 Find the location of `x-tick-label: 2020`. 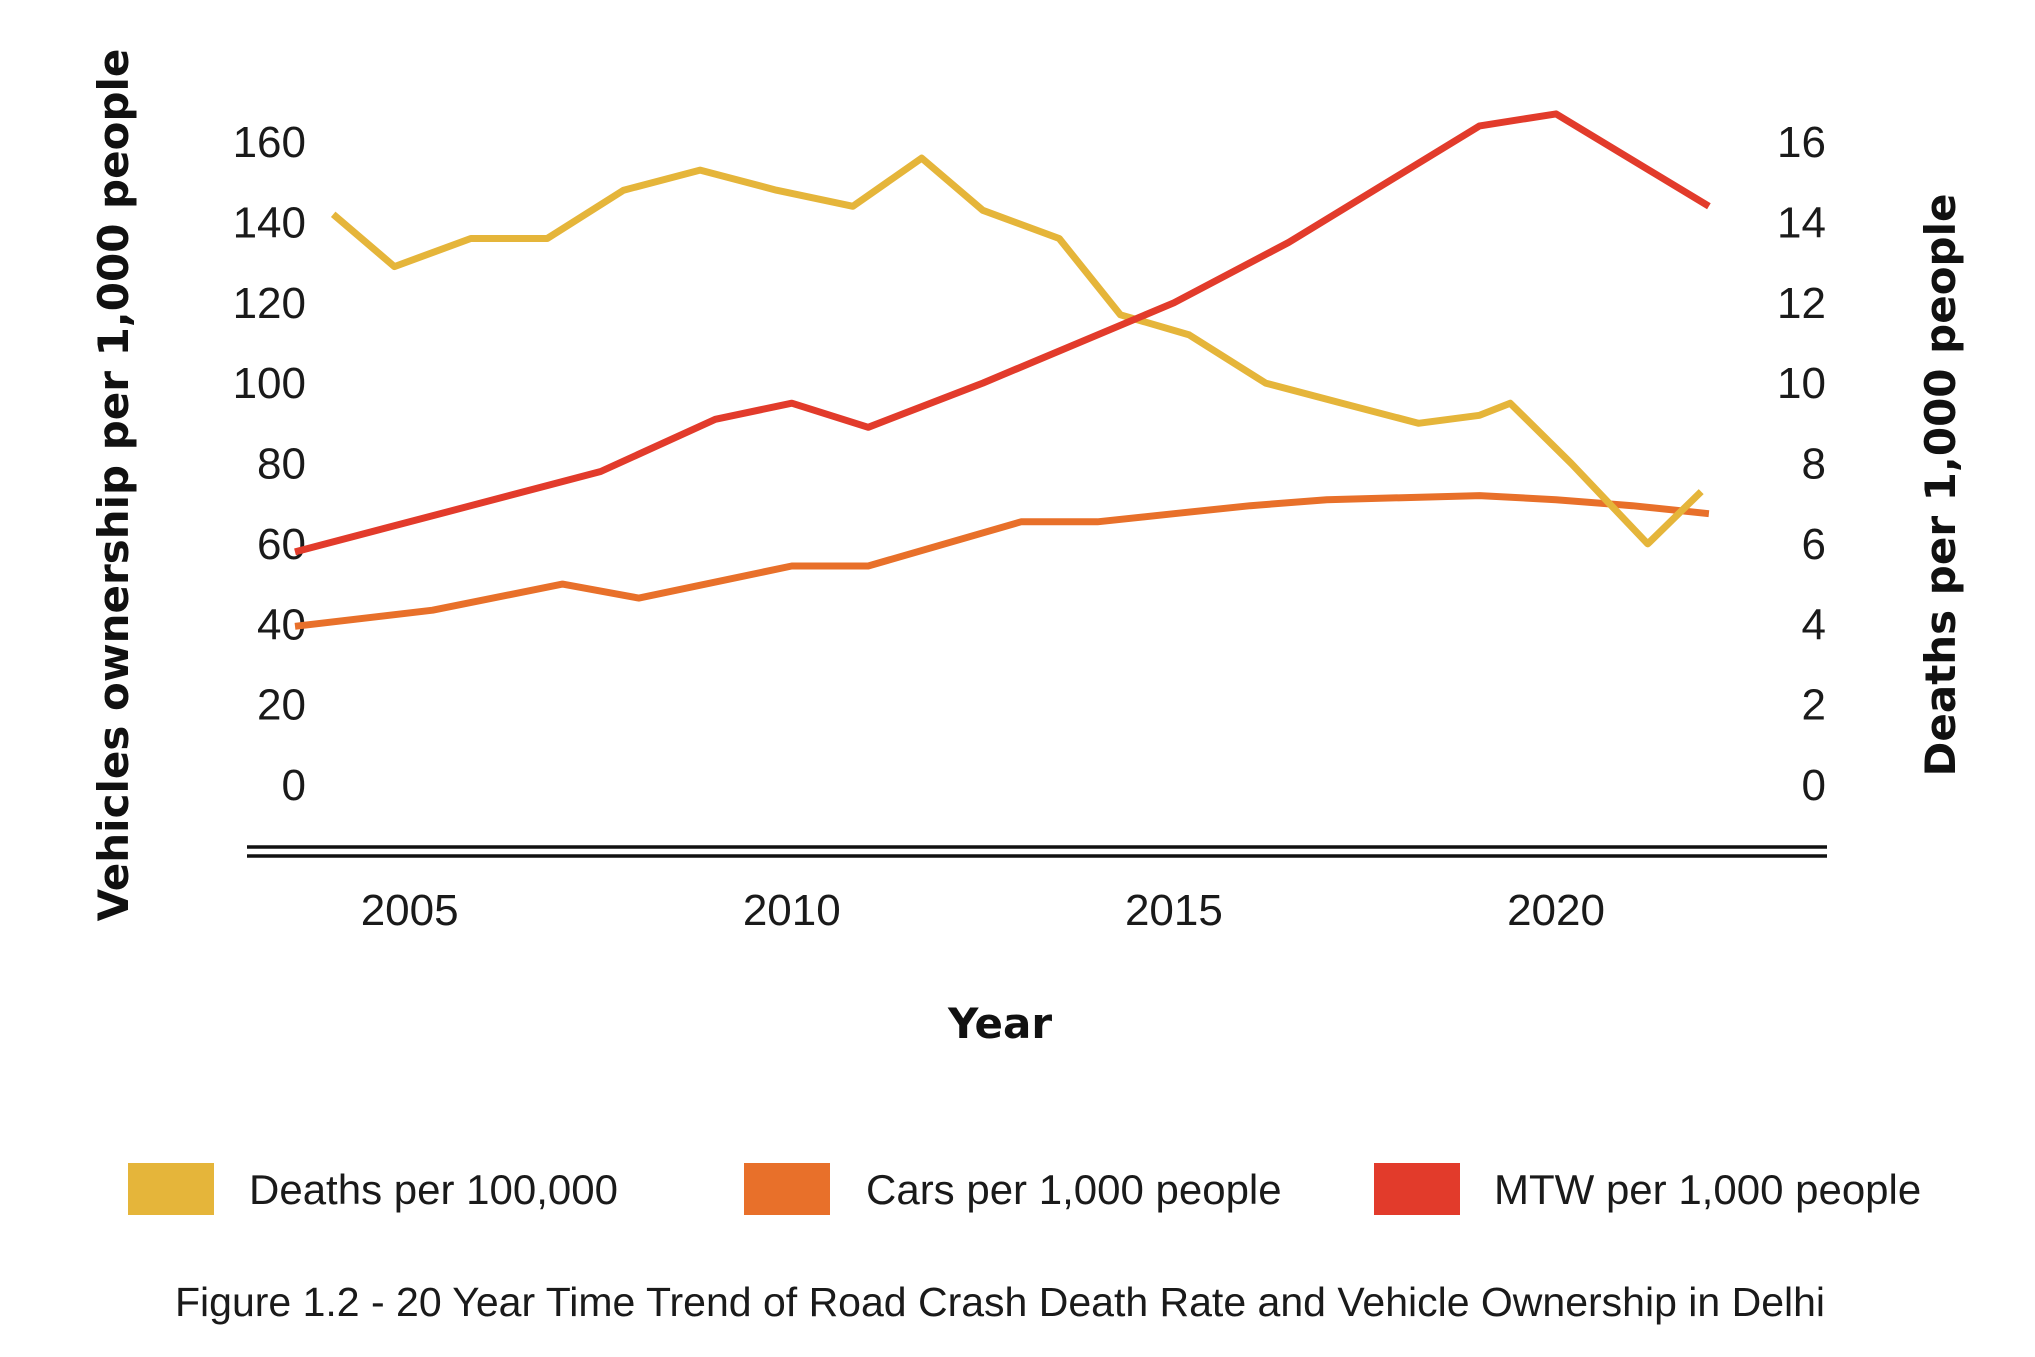

x-tick-label: 2020 is located at coordinates (1556, 910).